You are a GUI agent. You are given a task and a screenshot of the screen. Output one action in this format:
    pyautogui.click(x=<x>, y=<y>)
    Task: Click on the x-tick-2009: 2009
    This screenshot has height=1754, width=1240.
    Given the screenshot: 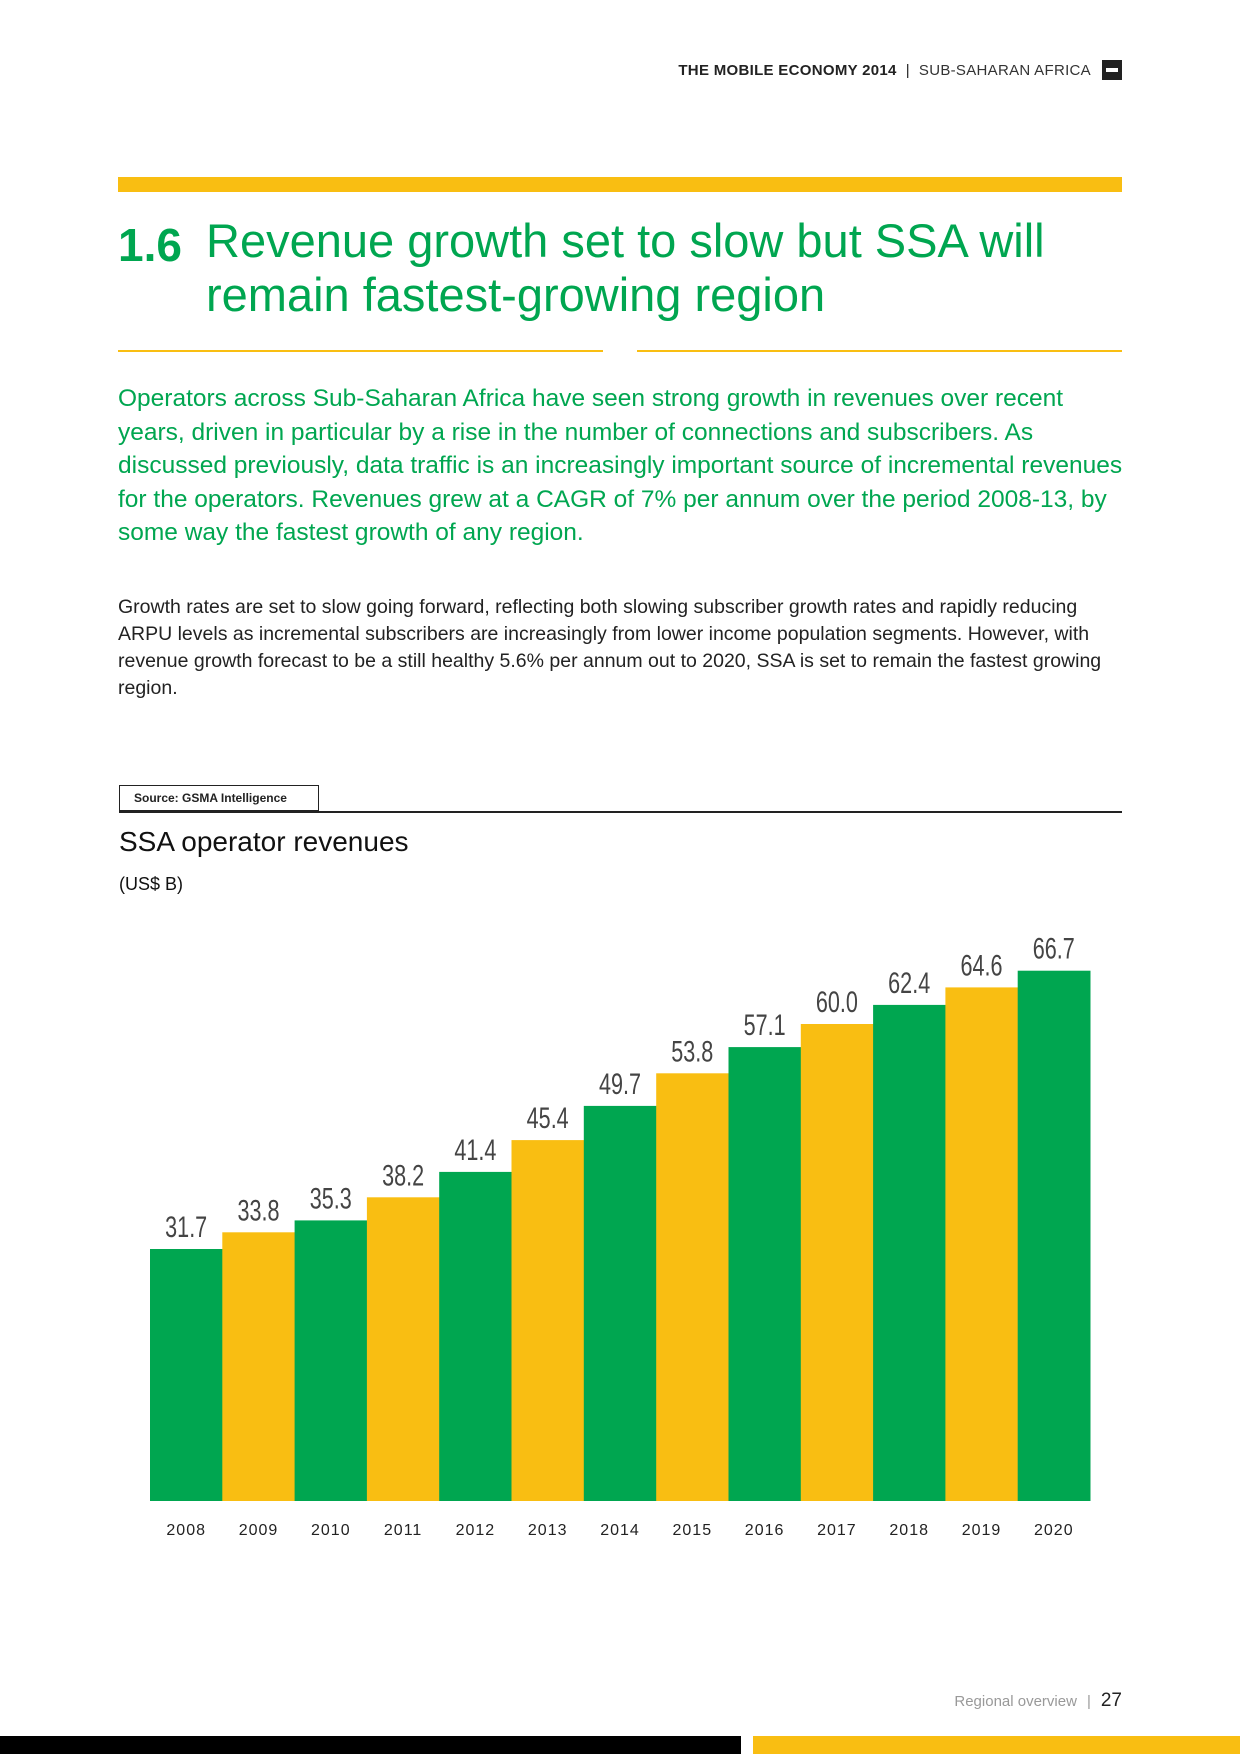 What is the action you would take?
    pyautogui.click(x=259, y=1530)
    